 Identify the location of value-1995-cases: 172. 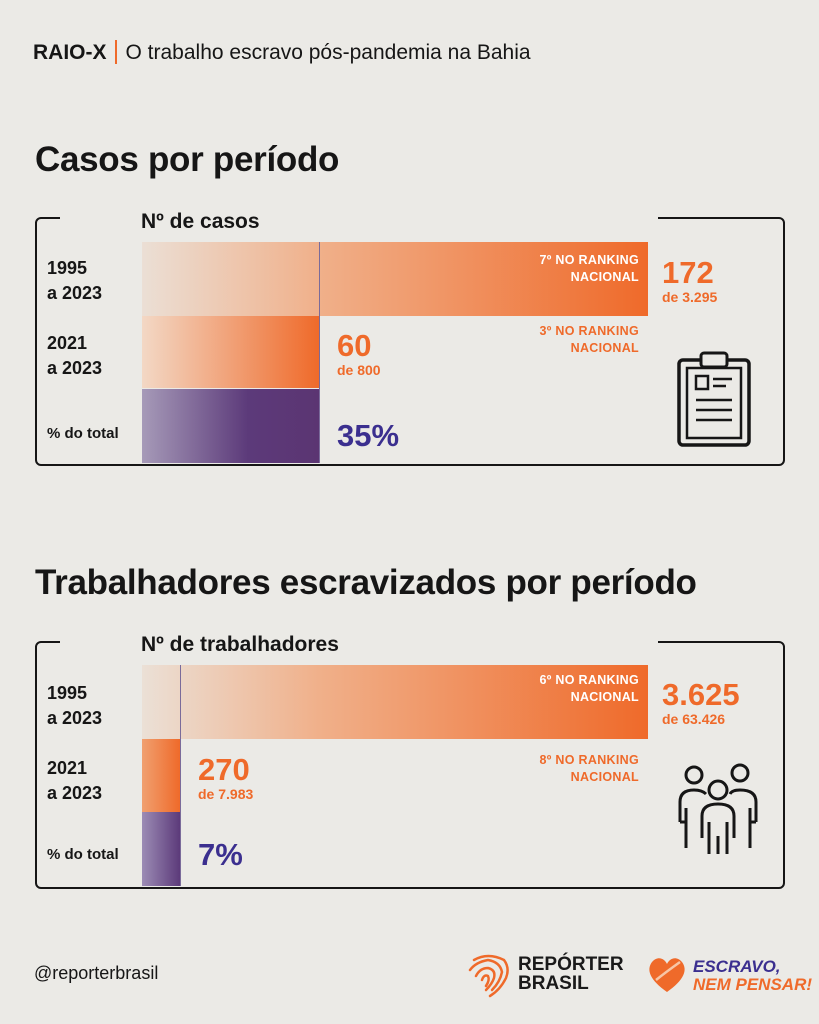
(688, 272).